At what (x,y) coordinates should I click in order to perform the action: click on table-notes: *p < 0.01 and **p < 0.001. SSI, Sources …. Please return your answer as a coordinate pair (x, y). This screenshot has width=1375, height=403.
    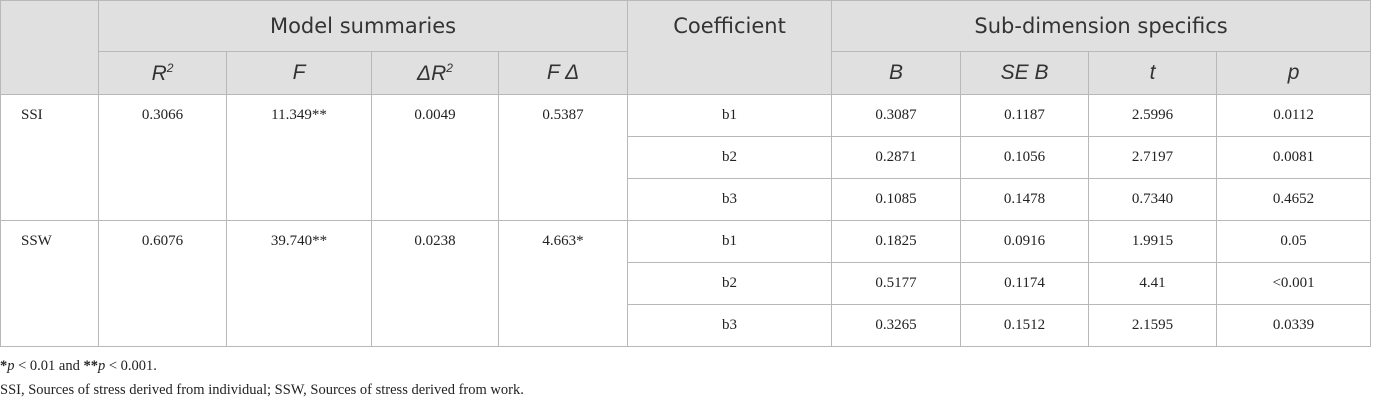
    Looking at the image, I should click on (685, 378).